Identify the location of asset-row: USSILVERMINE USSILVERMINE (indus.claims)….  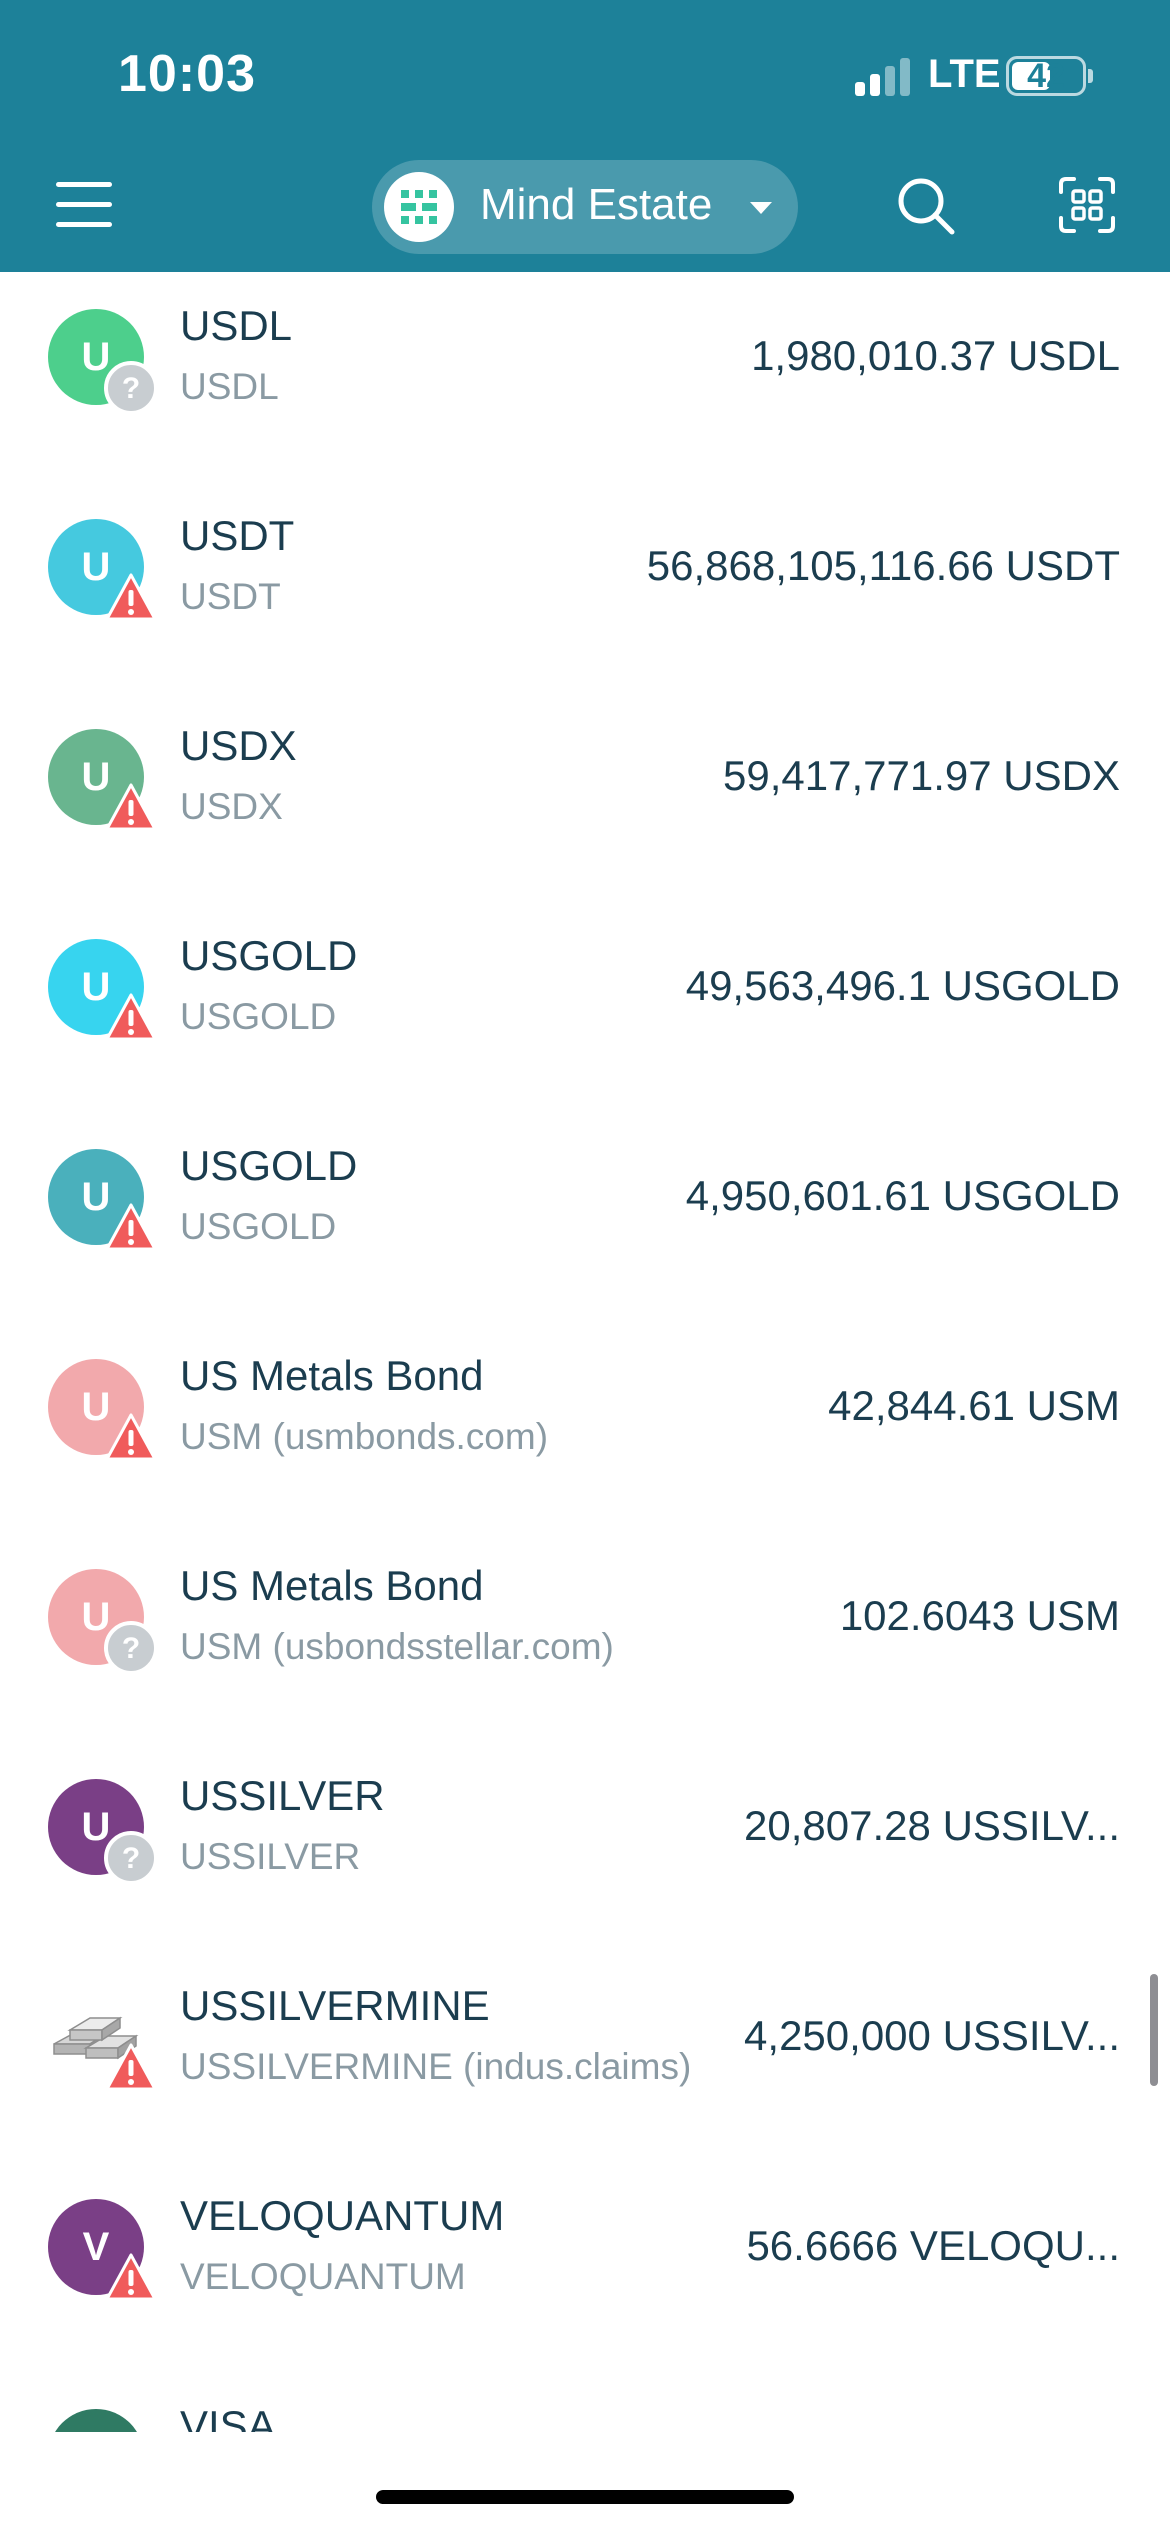
(585, 2057).